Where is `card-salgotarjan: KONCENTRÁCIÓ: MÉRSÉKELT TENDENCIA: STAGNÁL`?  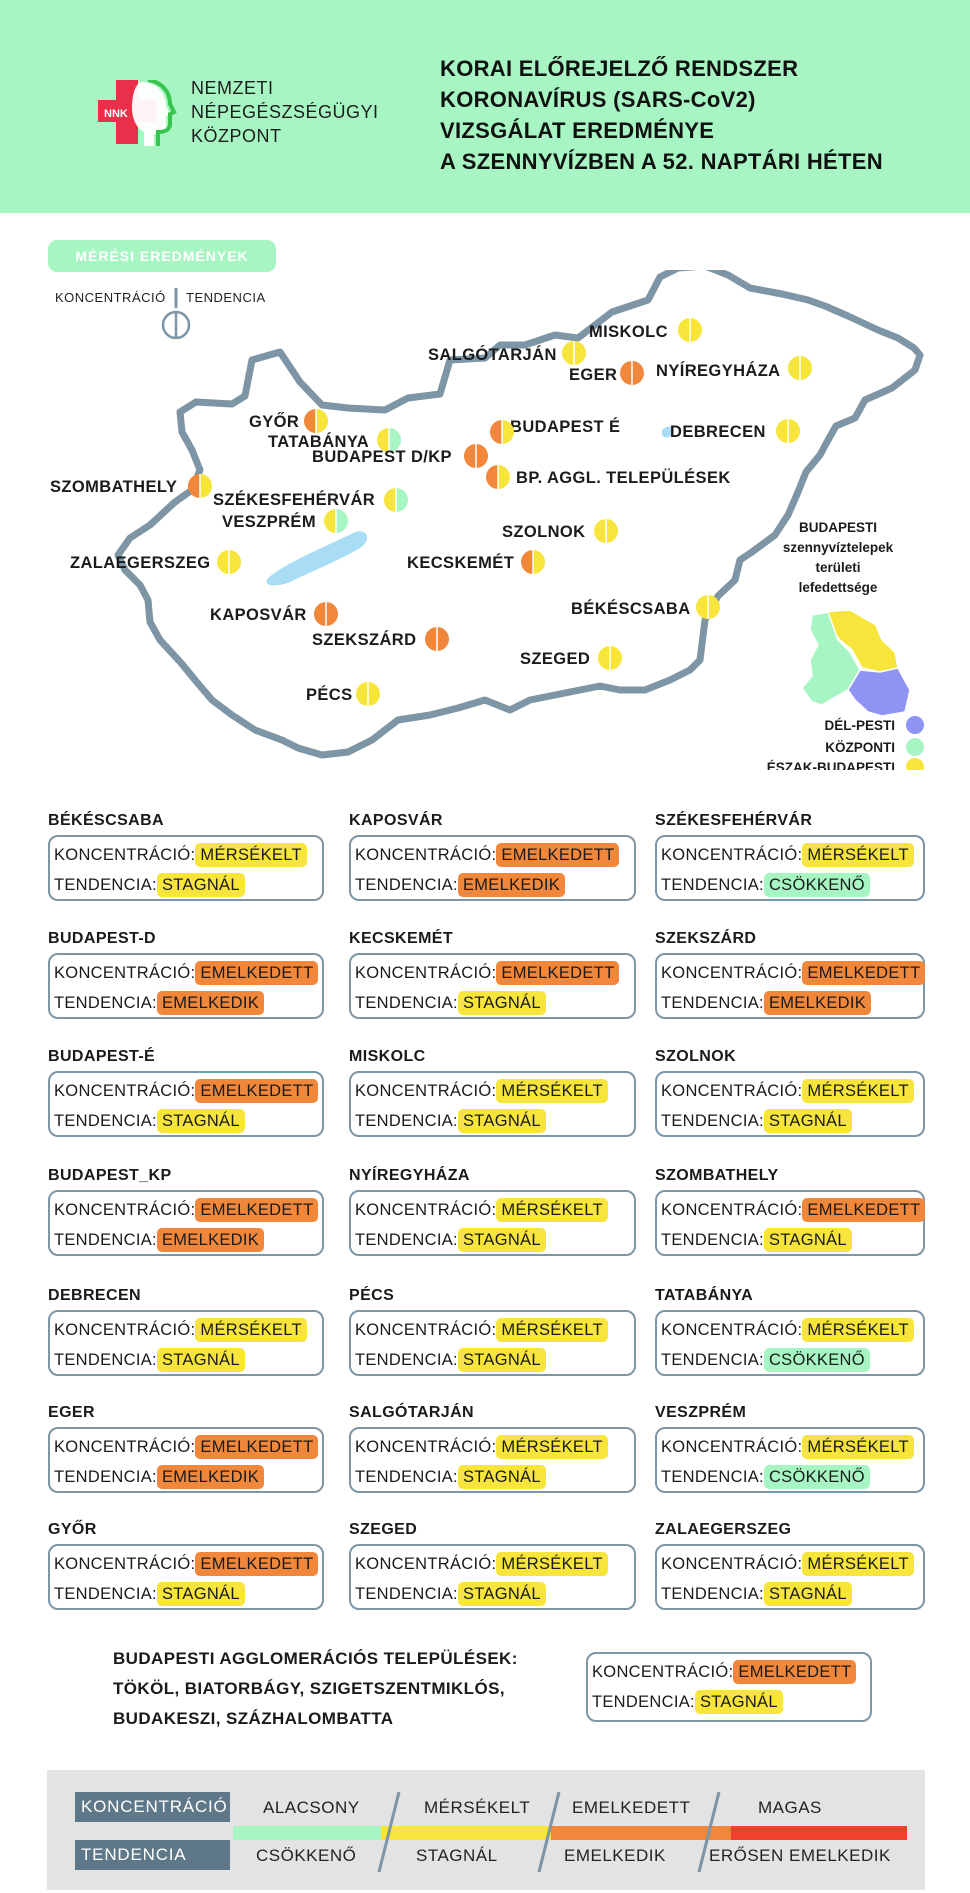
card-salgotarjan: KONCENTRÁCIÓ: MÉRSÉKELT TENDENCIA: STAGNÁL is located at coordinates (492, 1460).